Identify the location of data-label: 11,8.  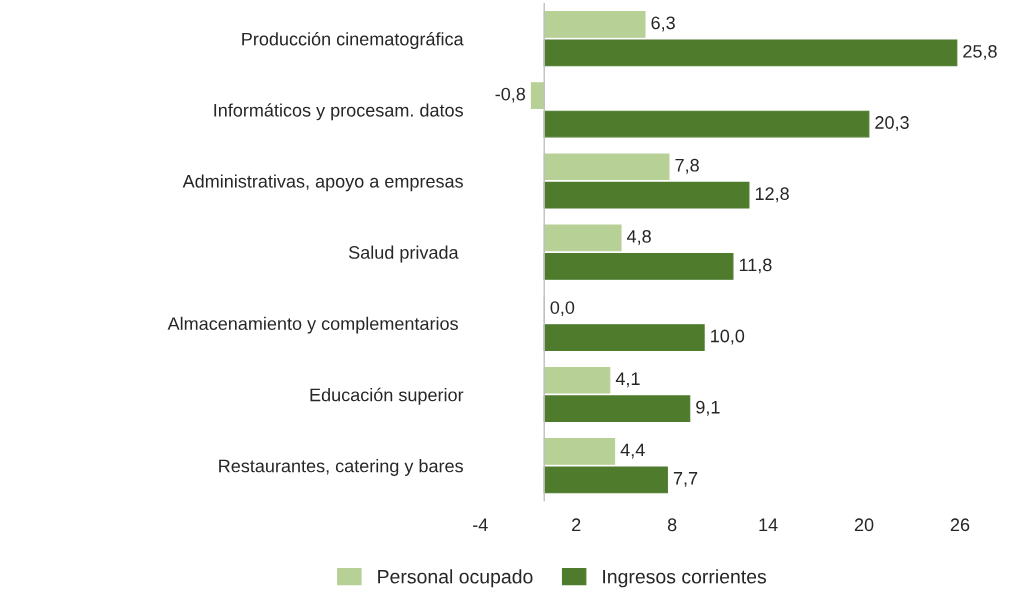
(755, 266).